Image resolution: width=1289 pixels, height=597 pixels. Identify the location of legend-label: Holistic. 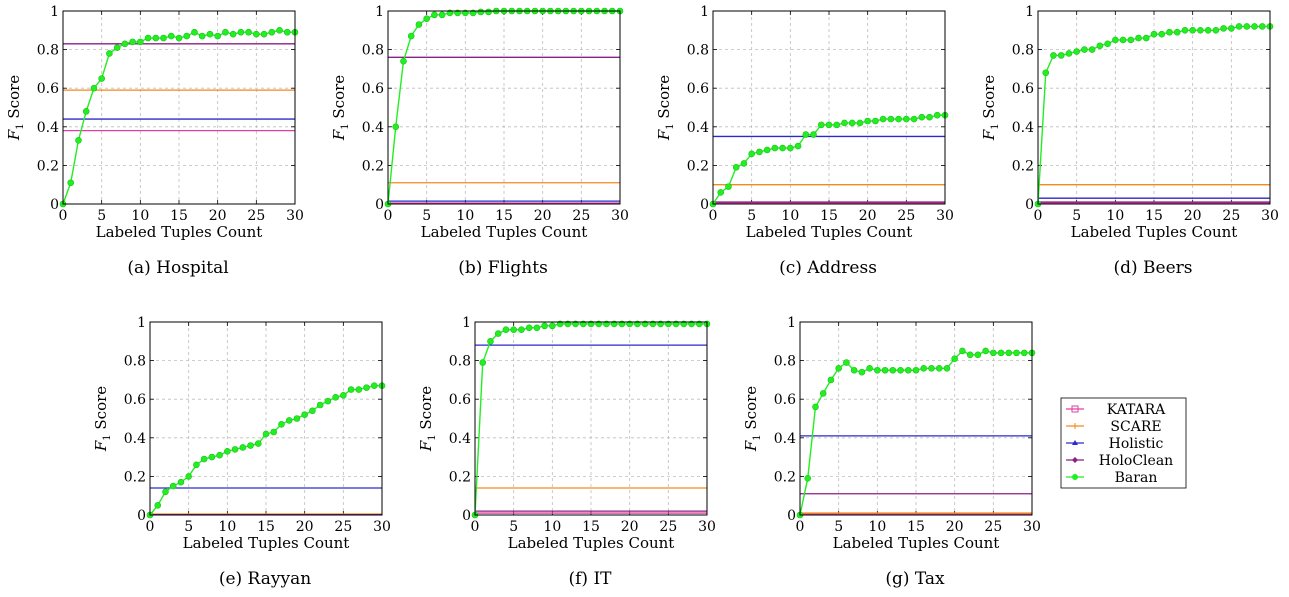
(1136, 444).